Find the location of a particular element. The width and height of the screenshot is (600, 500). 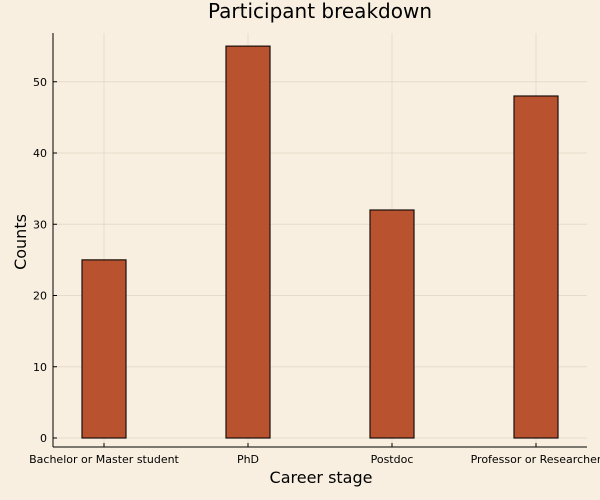

y-axis-ticks: 0 10 20 30 40 50 is located at coordinates (45, 260).